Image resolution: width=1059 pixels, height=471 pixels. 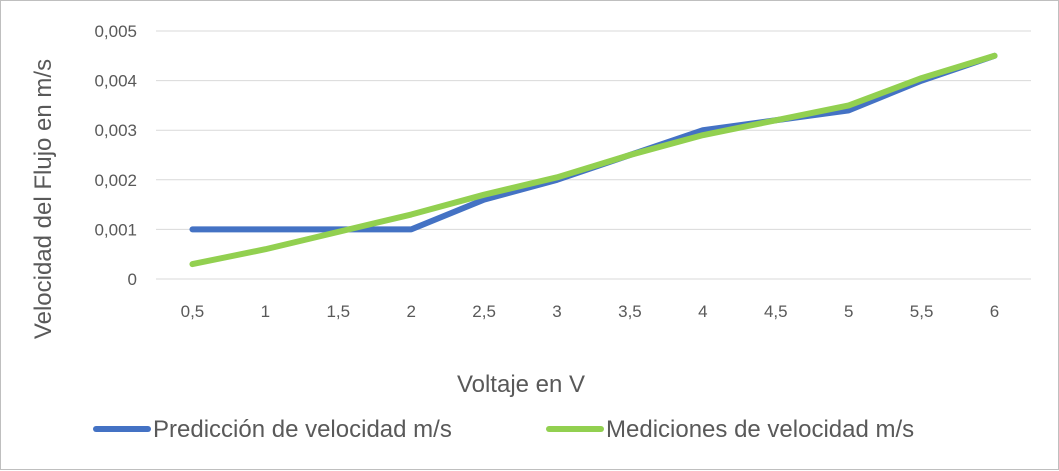 I want to click on x-axis-ticks: 0,5 1 1,5 2 2,5 3 3,5 4 4,5 5 5,5 6, so click(x=590, y=311).